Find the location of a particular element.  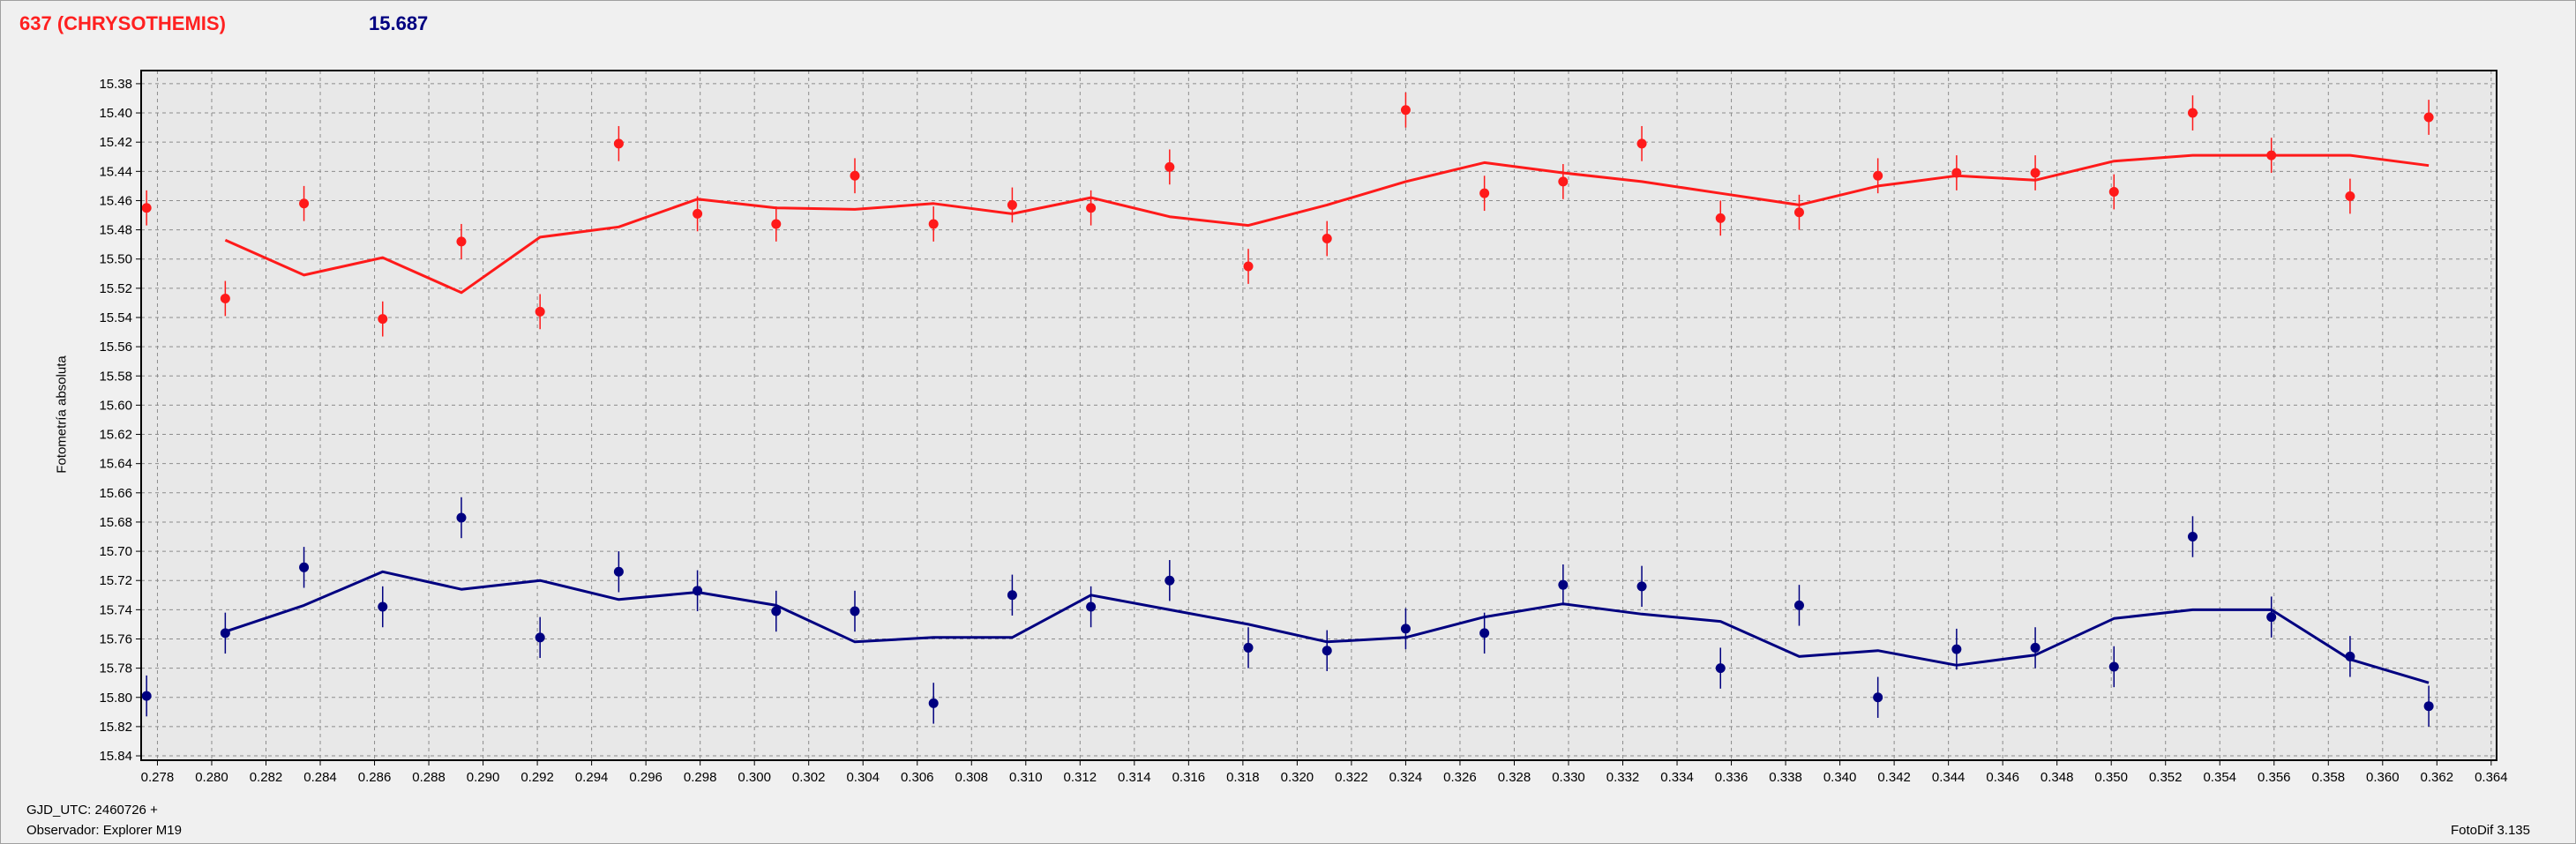

x-tick-label: 0.356 is located at coordinates (2274, 777).